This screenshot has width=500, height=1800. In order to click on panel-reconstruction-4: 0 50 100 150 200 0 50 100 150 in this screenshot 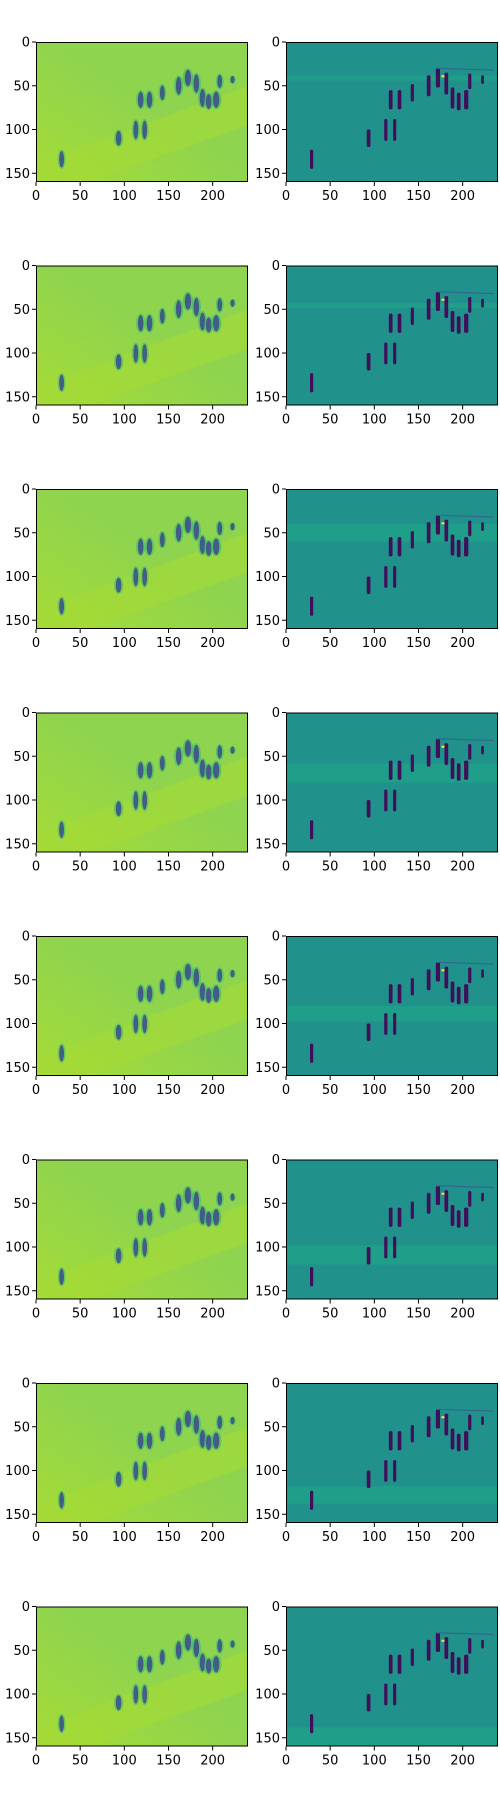, I will do `click(126, 790)`.